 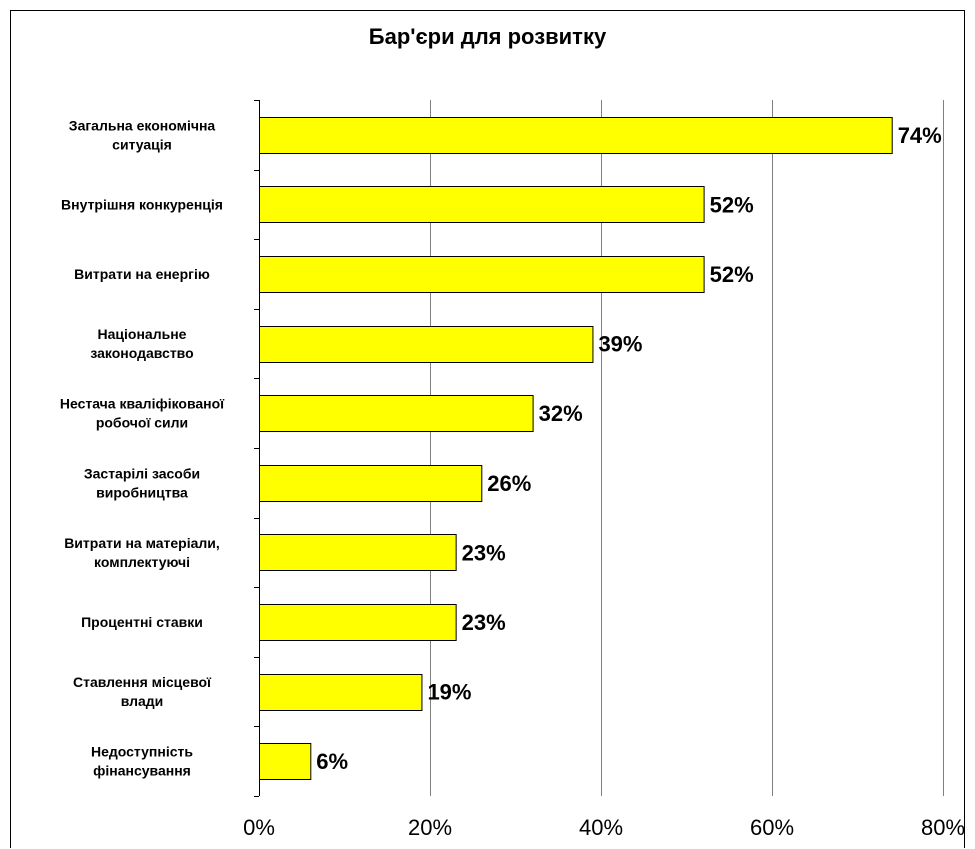 I want to click on data-label: 74%, so click(x=920, y=135).